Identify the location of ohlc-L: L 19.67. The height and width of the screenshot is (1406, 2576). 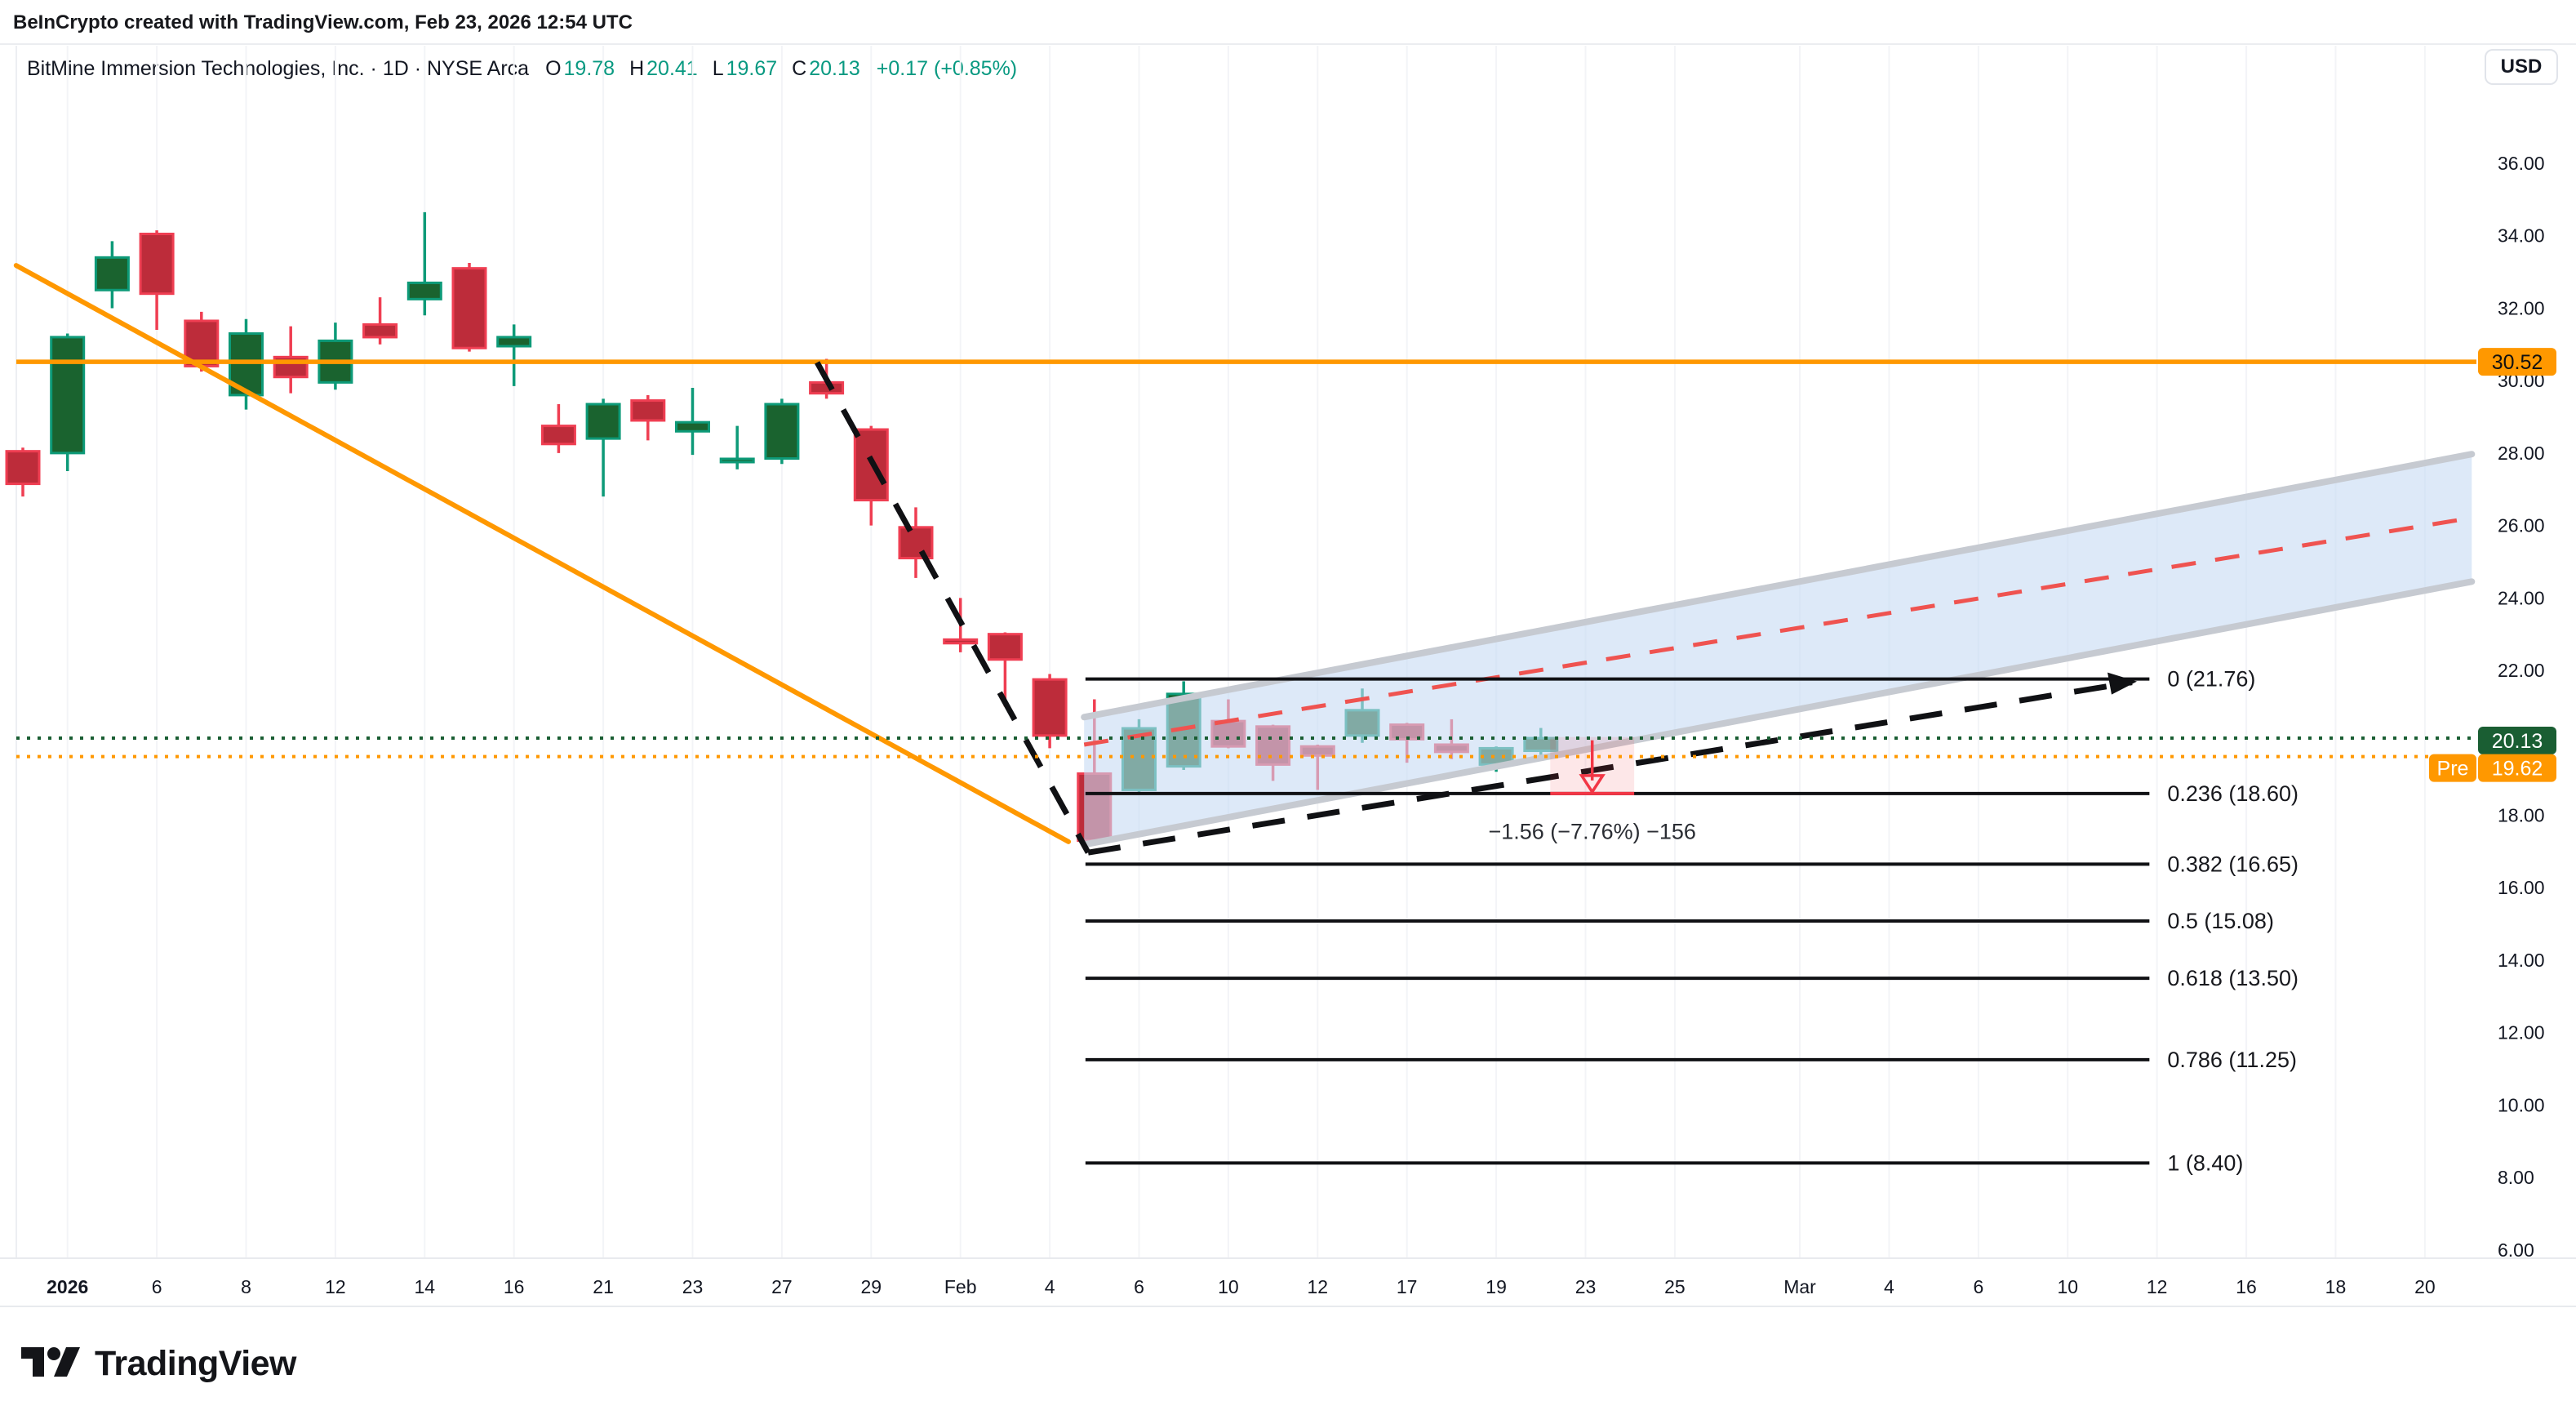
(745, 68).